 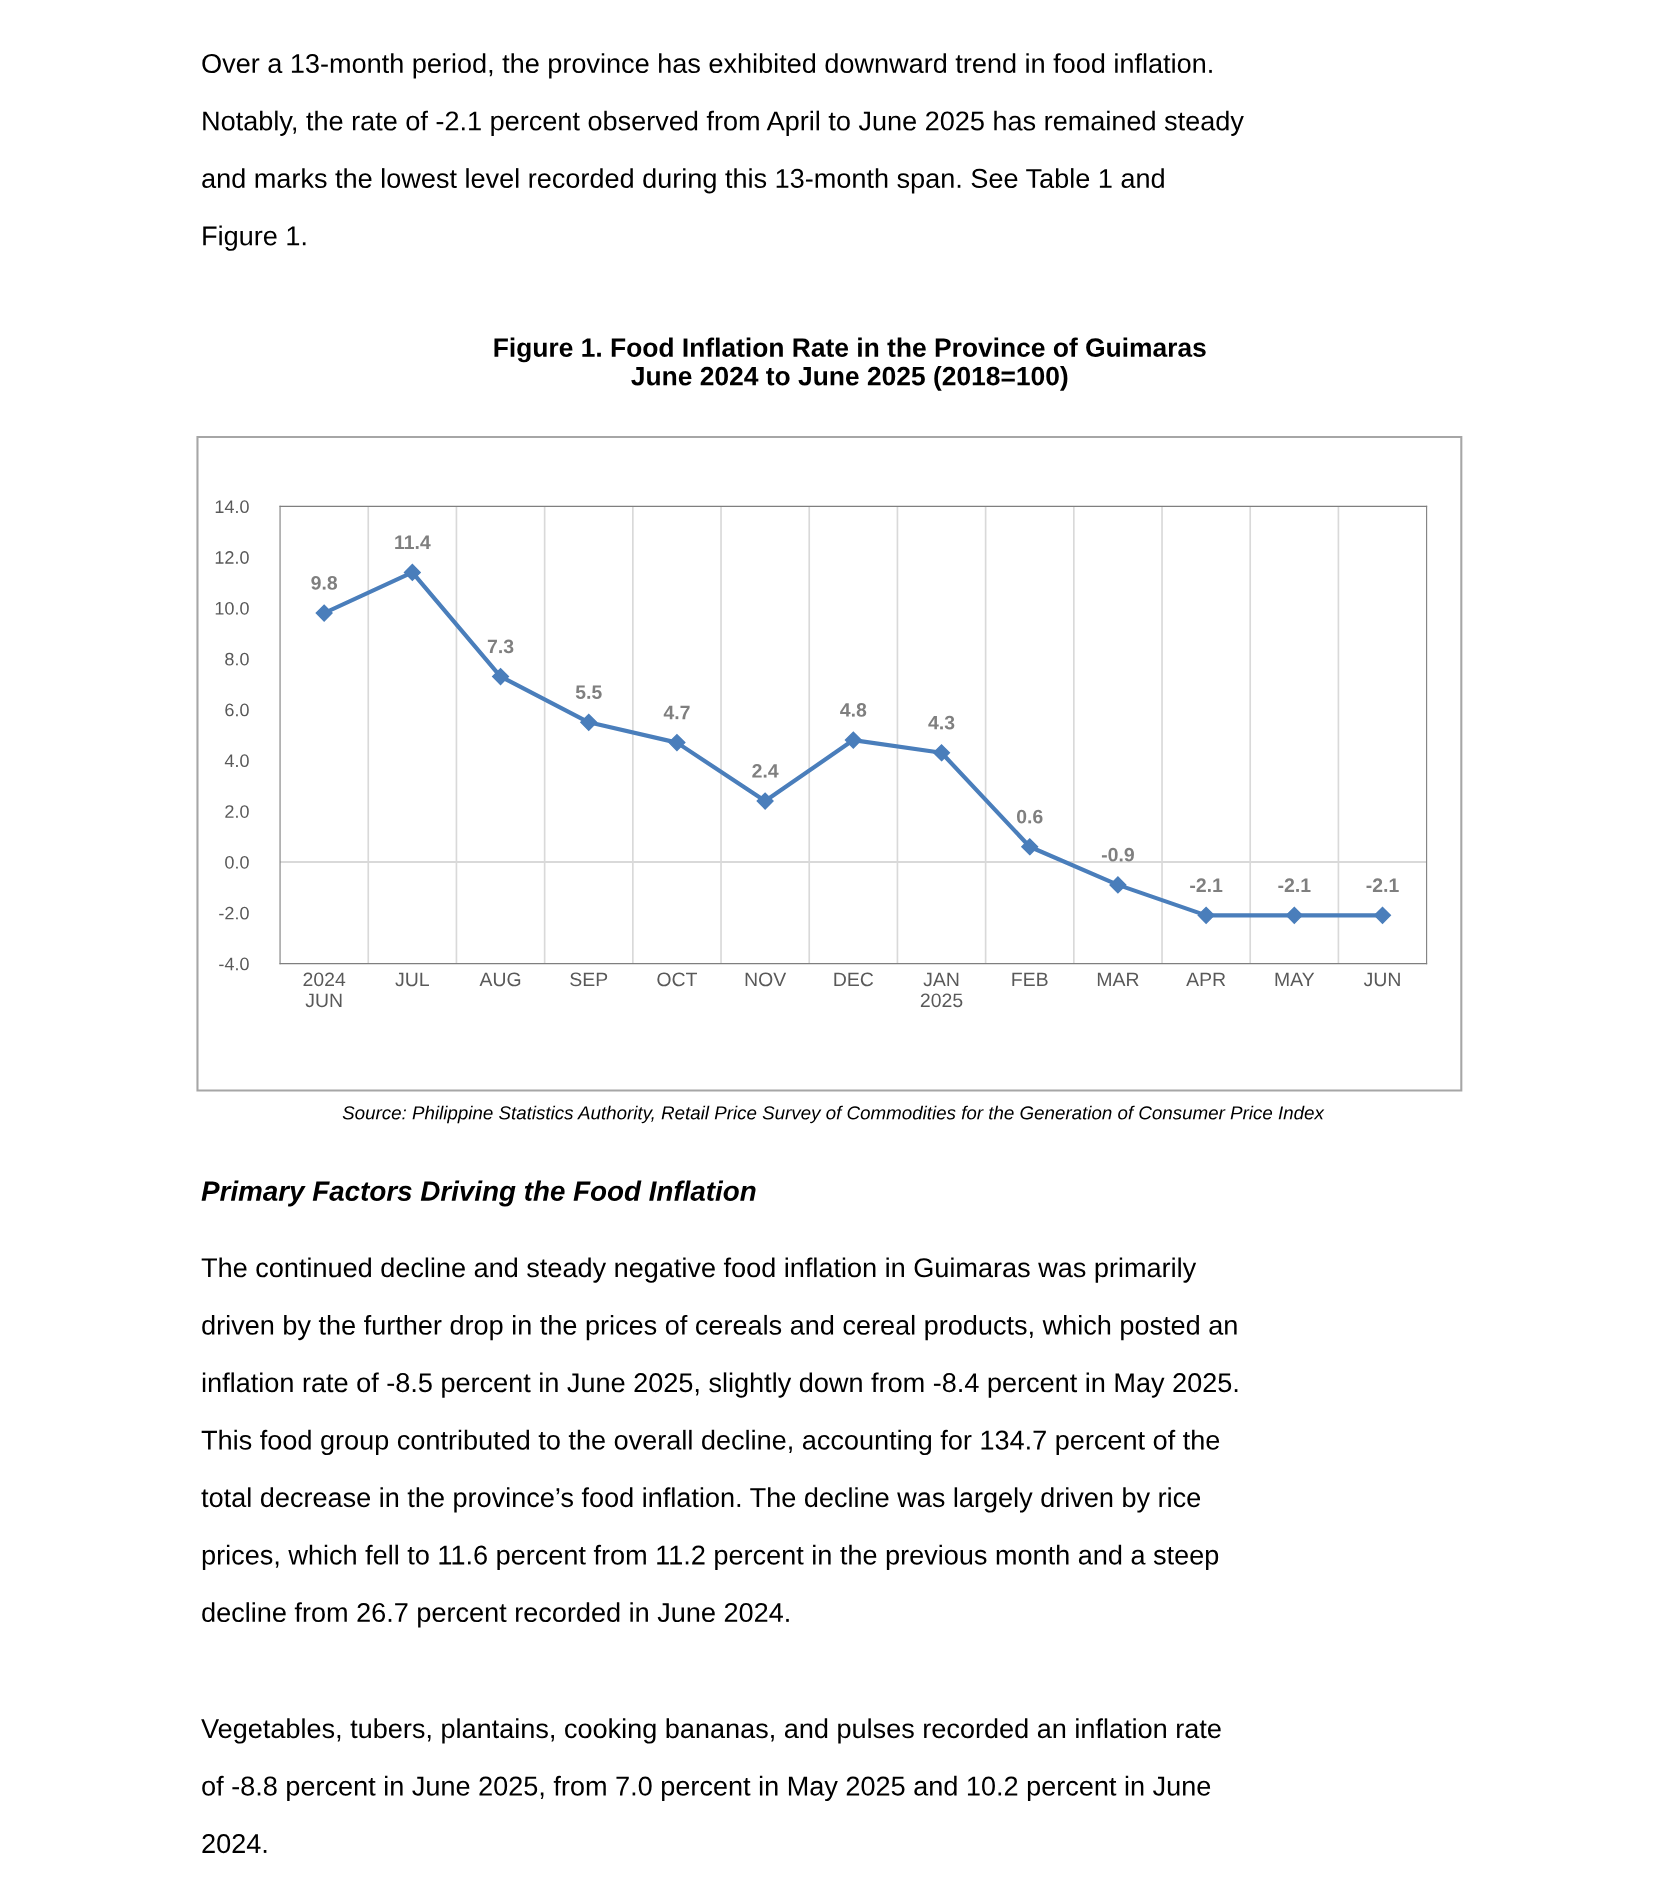 I want to click on data-label: 11.4, so click(x=413, y=542).